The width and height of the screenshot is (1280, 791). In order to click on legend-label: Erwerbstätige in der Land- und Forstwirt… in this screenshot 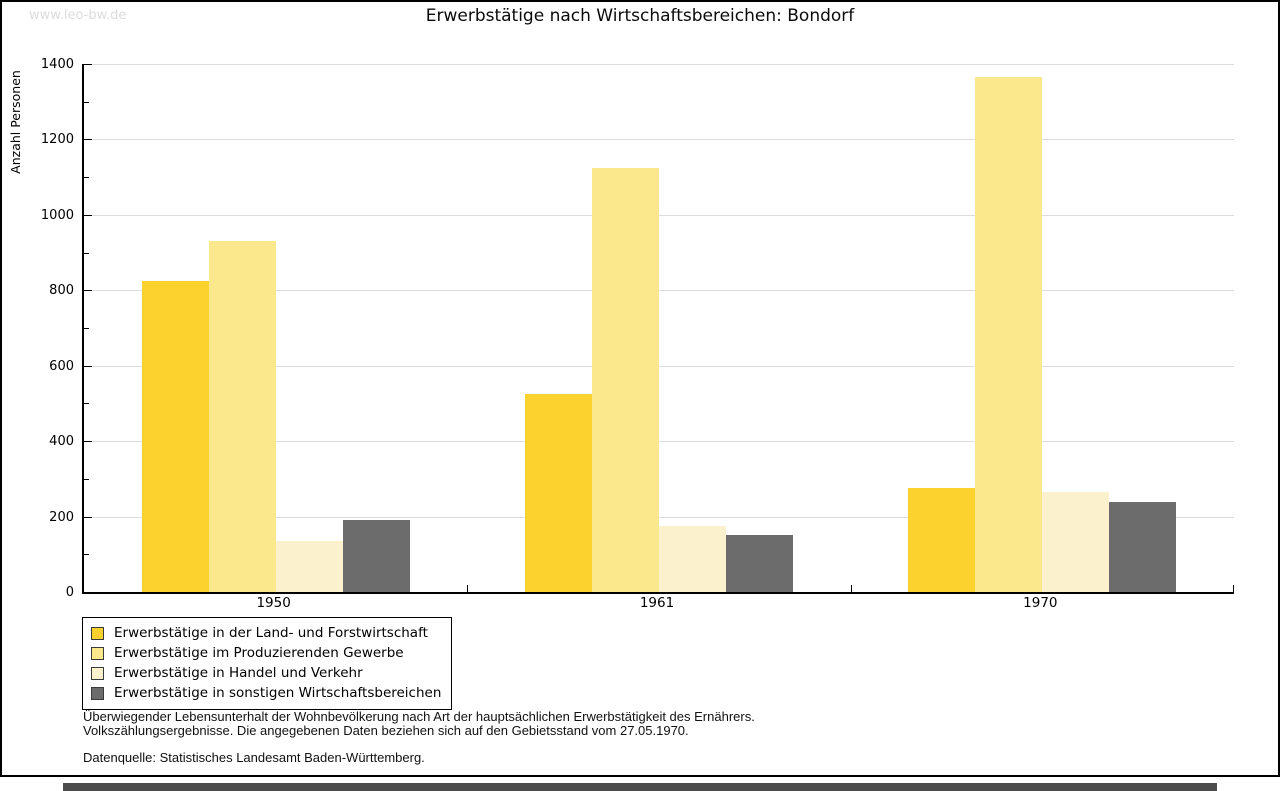, I will do `click(271, 633)`.